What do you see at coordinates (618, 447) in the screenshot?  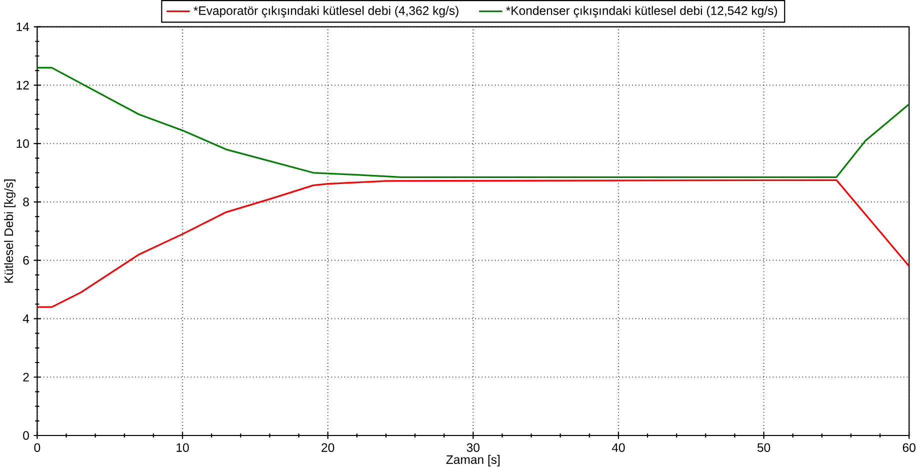 I see `x-tick-label: 40` at bounding box center [618, 447].